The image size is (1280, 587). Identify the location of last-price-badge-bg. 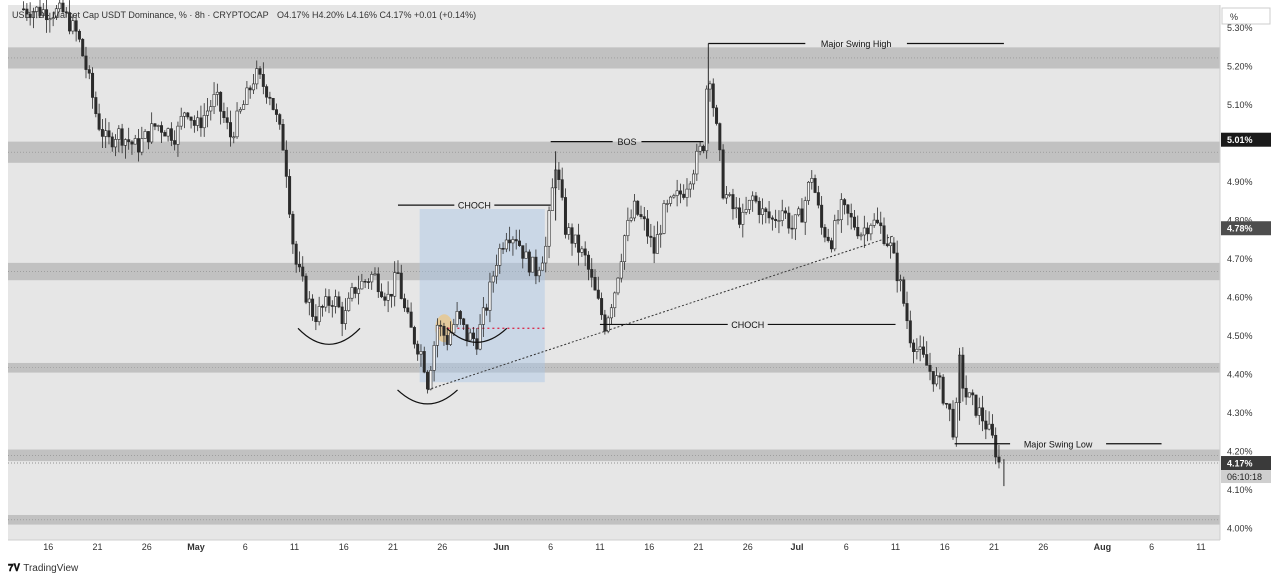
(1246, 463).